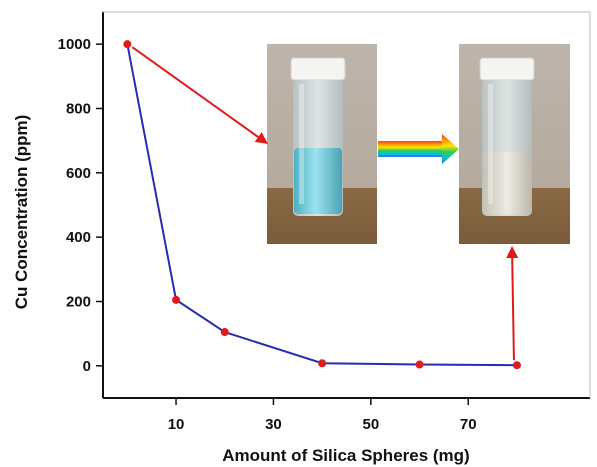 This screenshot has height=467, width=597. What do you see at coordinates (273, 424) in the screenshot?
I see `x-tick-label: 30` at bounding box center [273, 424].